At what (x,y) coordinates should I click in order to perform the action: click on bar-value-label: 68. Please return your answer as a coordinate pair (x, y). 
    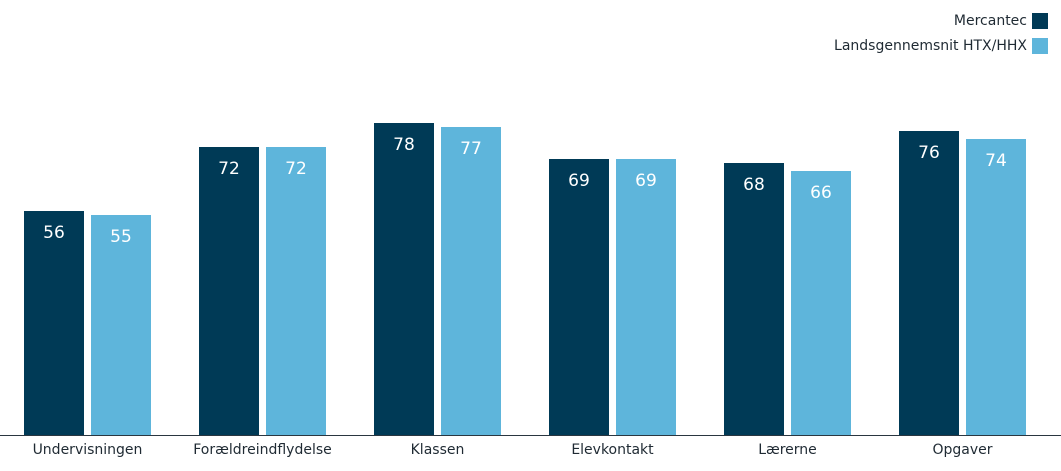
    Looking at the image, I should click on (754, 185).